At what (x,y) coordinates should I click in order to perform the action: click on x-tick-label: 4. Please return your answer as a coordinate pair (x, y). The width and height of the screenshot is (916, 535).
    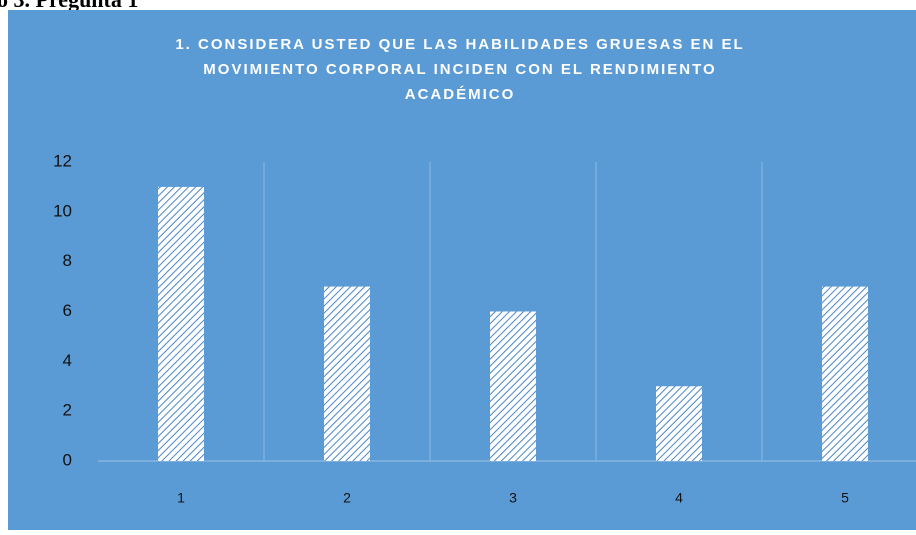
    Looking at the image, I should click on (679, 498).